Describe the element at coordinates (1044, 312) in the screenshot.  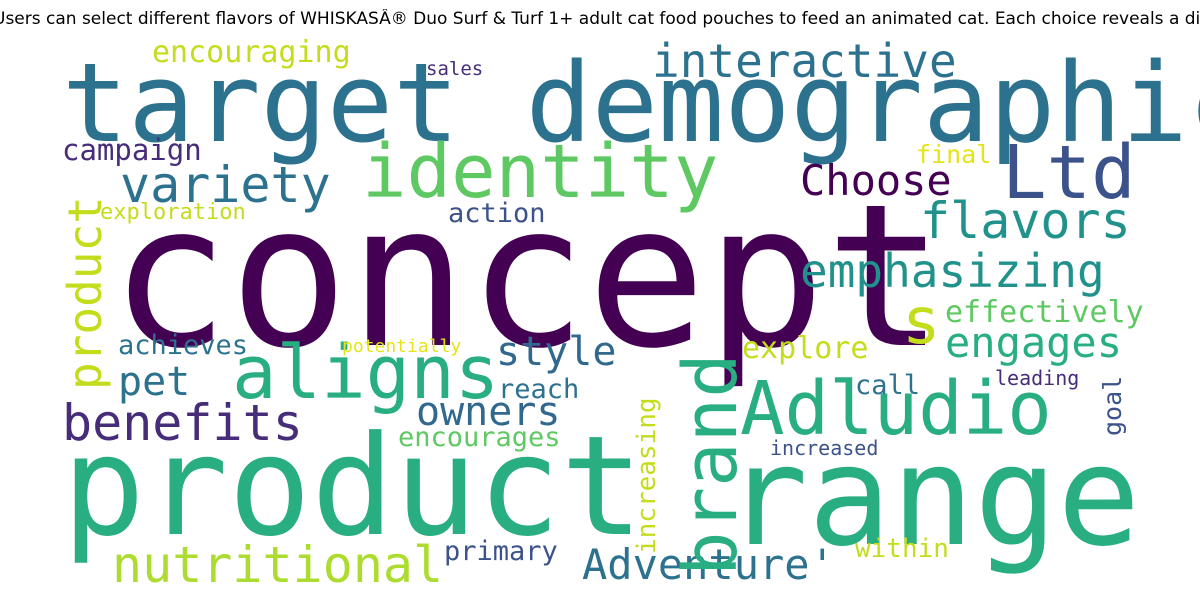
I see `word-effectively: effectively` at that location.